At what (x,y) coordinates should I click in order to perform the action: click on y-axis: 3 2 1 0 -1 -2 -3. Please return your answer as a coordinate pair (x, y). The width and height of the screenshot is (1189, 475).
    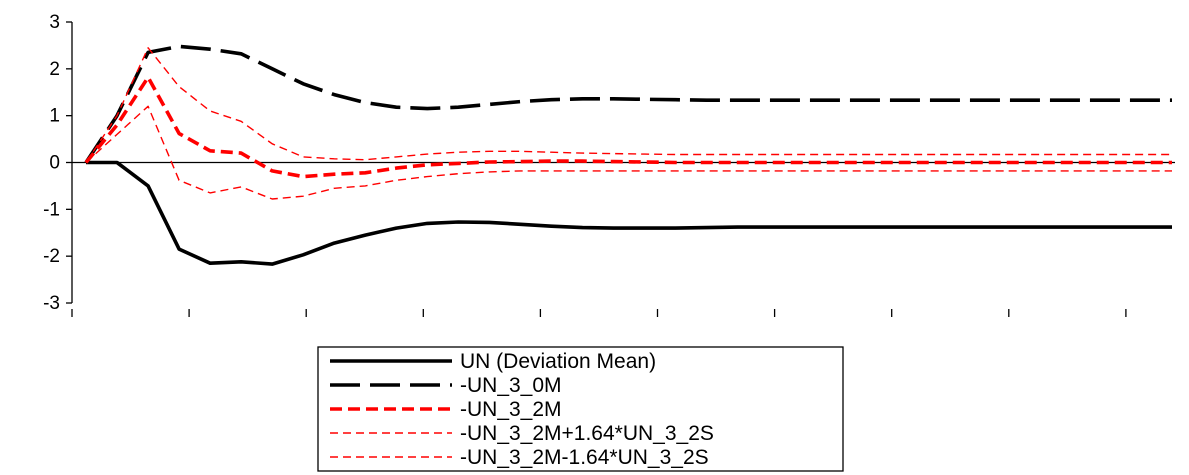
    Looking at the image, I should click on (58, 163).